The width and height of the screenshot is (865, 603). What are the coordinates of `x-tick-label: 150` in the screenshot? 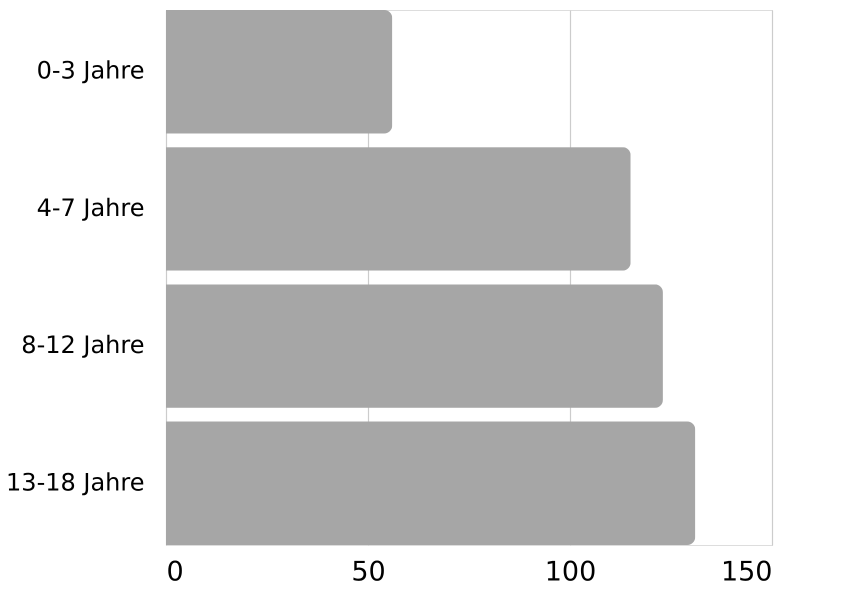 It's located at (746, 572).